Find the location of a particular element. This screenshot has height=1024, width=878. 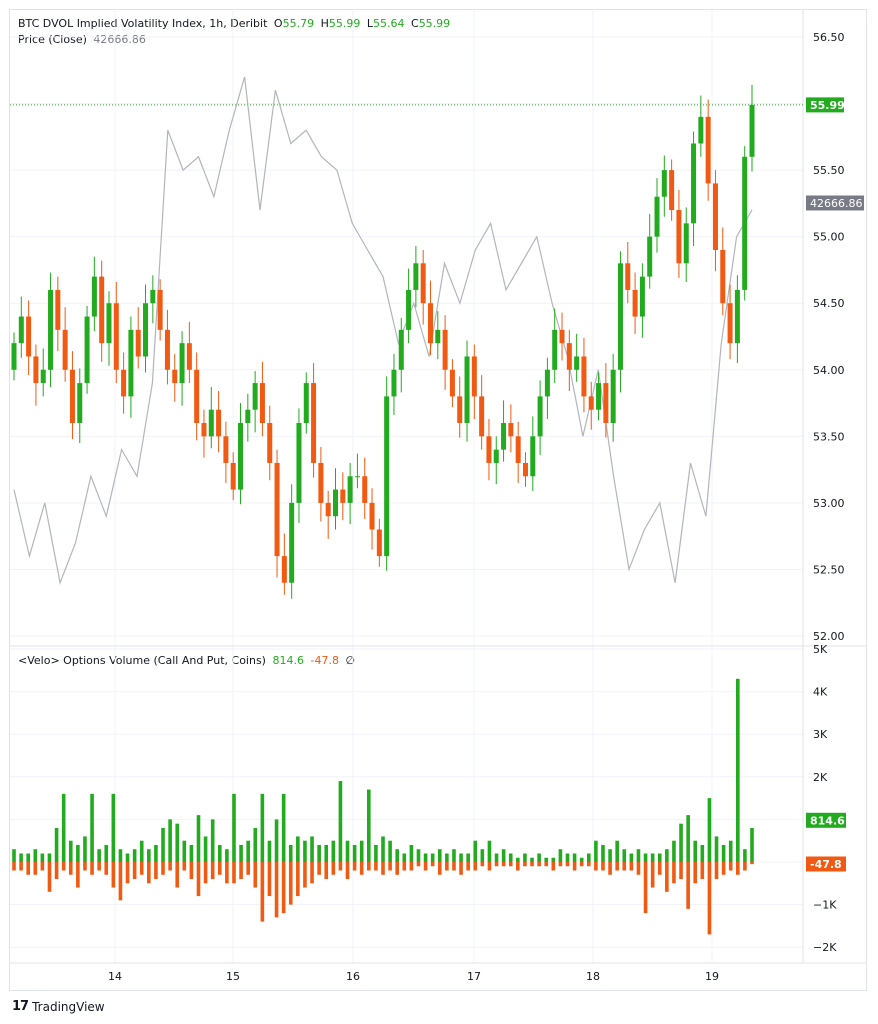

y-tick-label: 2K is located at coordinates (820, 777).